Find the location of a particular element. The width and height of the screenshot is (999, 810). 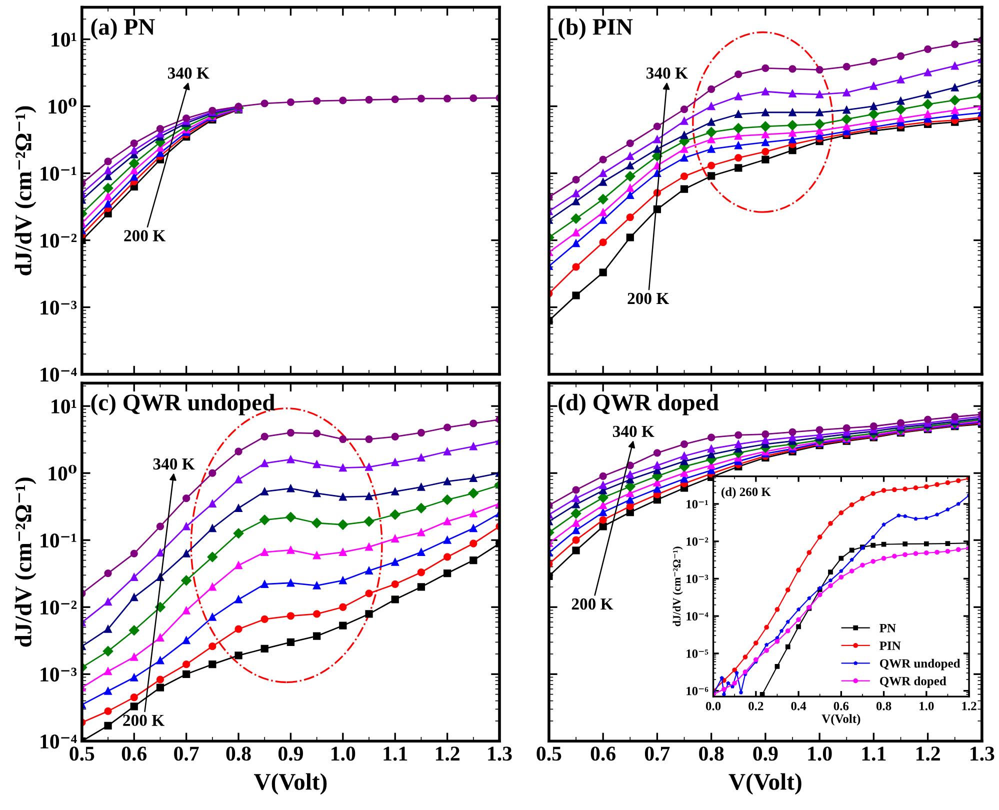

legend-label: PIN is located at coordinates (890, 646).